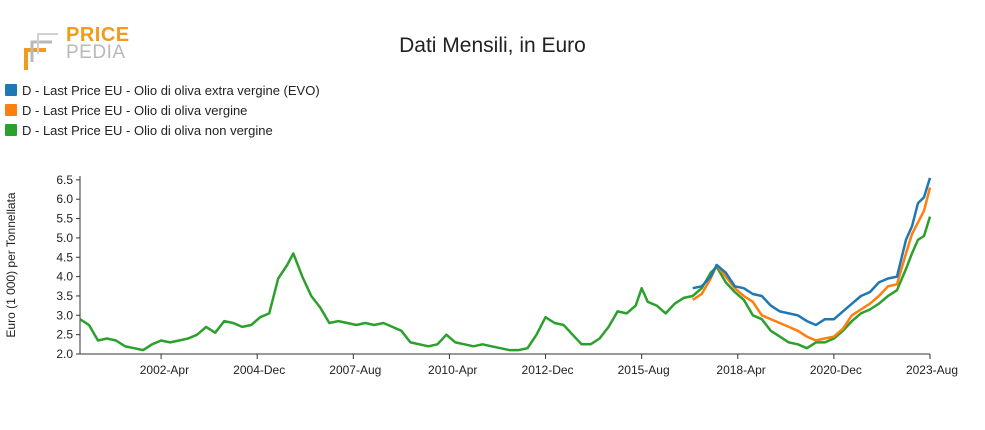 The height and width of the screenshot is (430, 985). Describe the element at coordinates (259, 370) in the screenshot. I see `x-tick-label: 2004-Dec` at that location.